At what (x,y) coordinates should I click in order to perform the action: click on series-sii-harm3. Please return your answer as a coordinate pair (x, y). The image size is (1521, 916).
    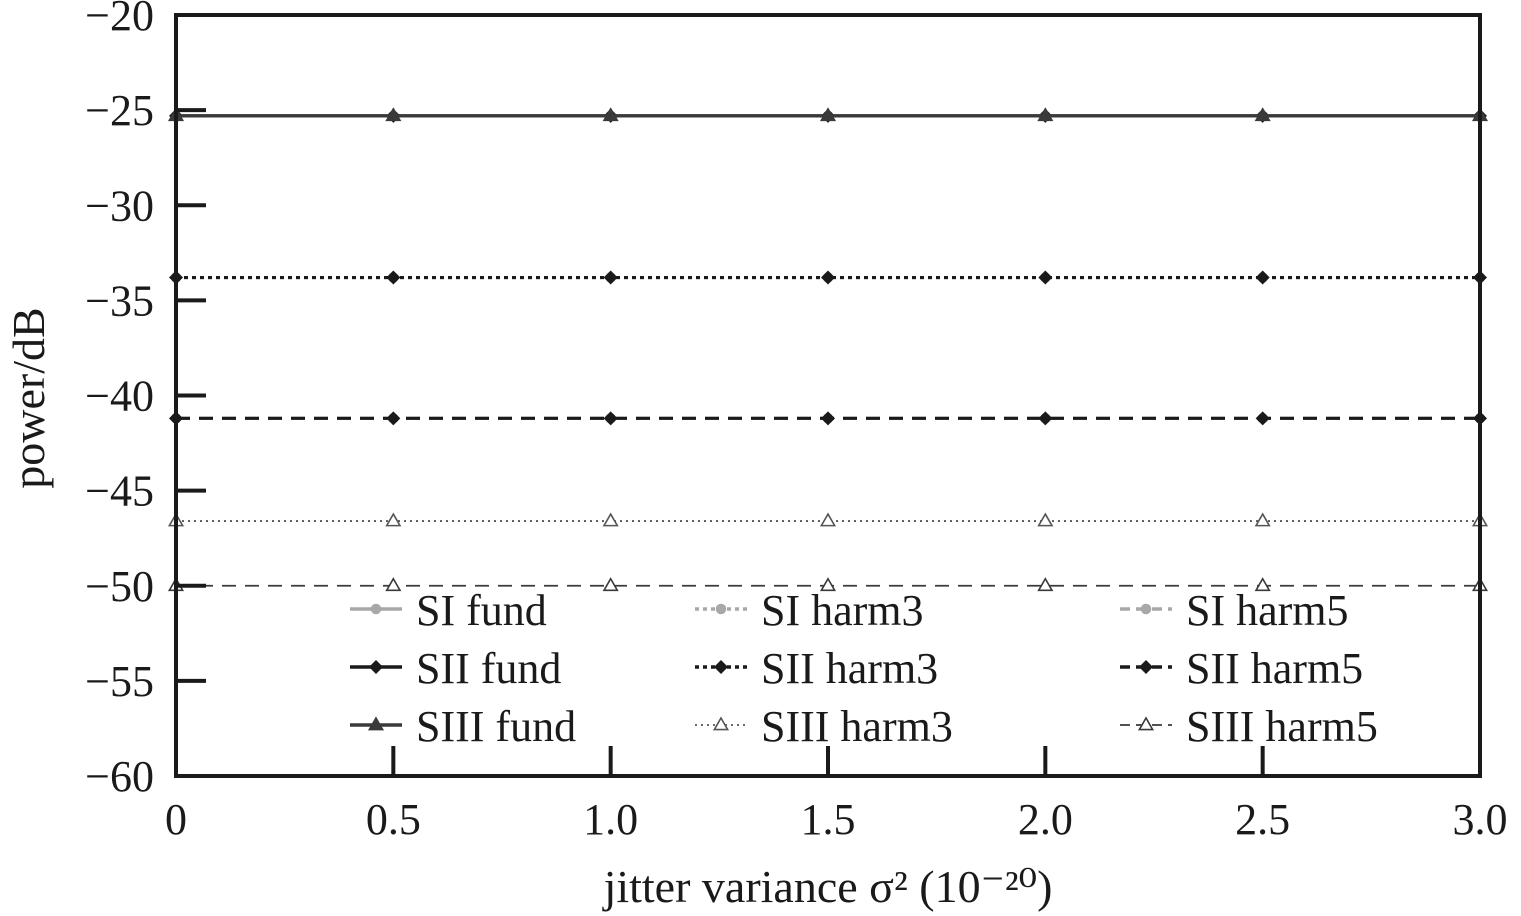
    Looking at the image, I should click on (828, 277).